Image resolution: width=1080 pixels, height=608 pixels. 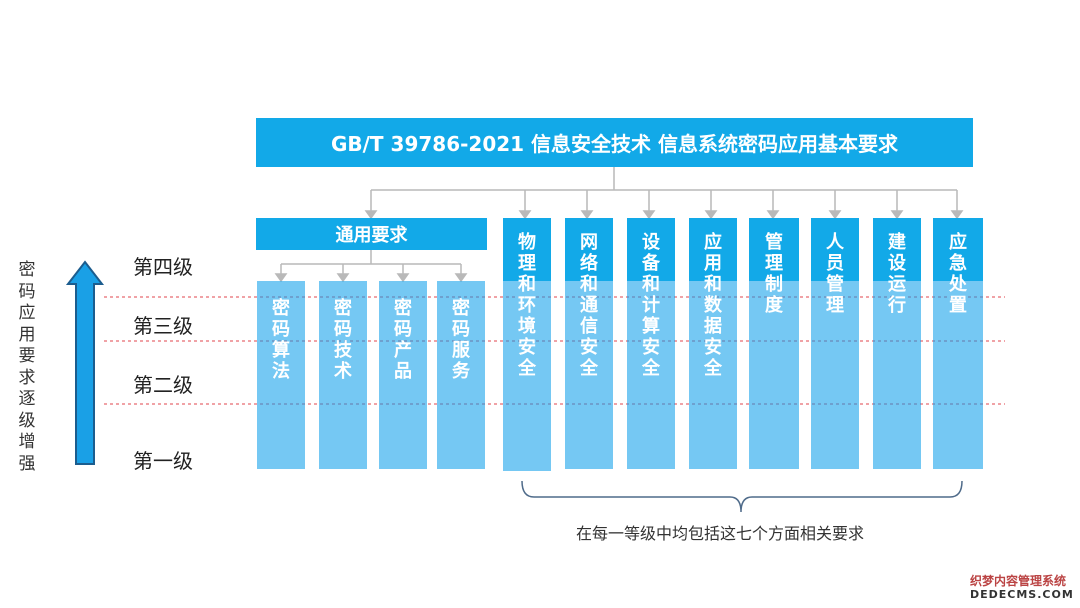 What do you see at coordinates (835, 274) in the screenshot?
I see `aspect-label: 人员管理` at bounding box center [835, 274].